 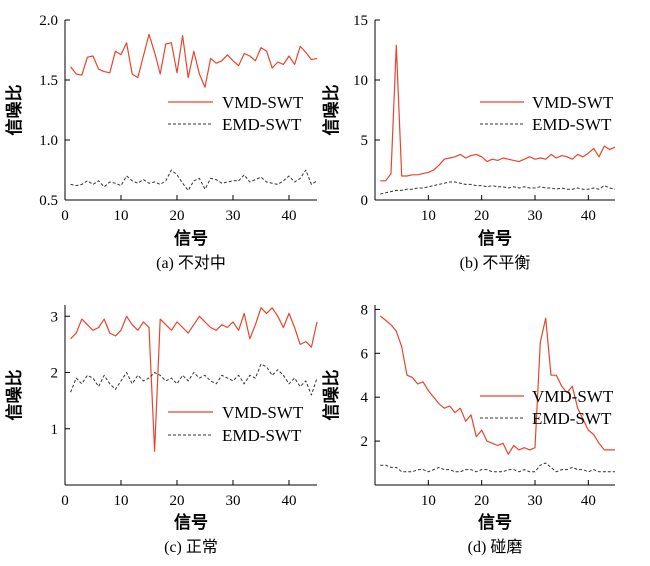 I want to click on y-tick-label: 2.0, so click(x=48, y=21).